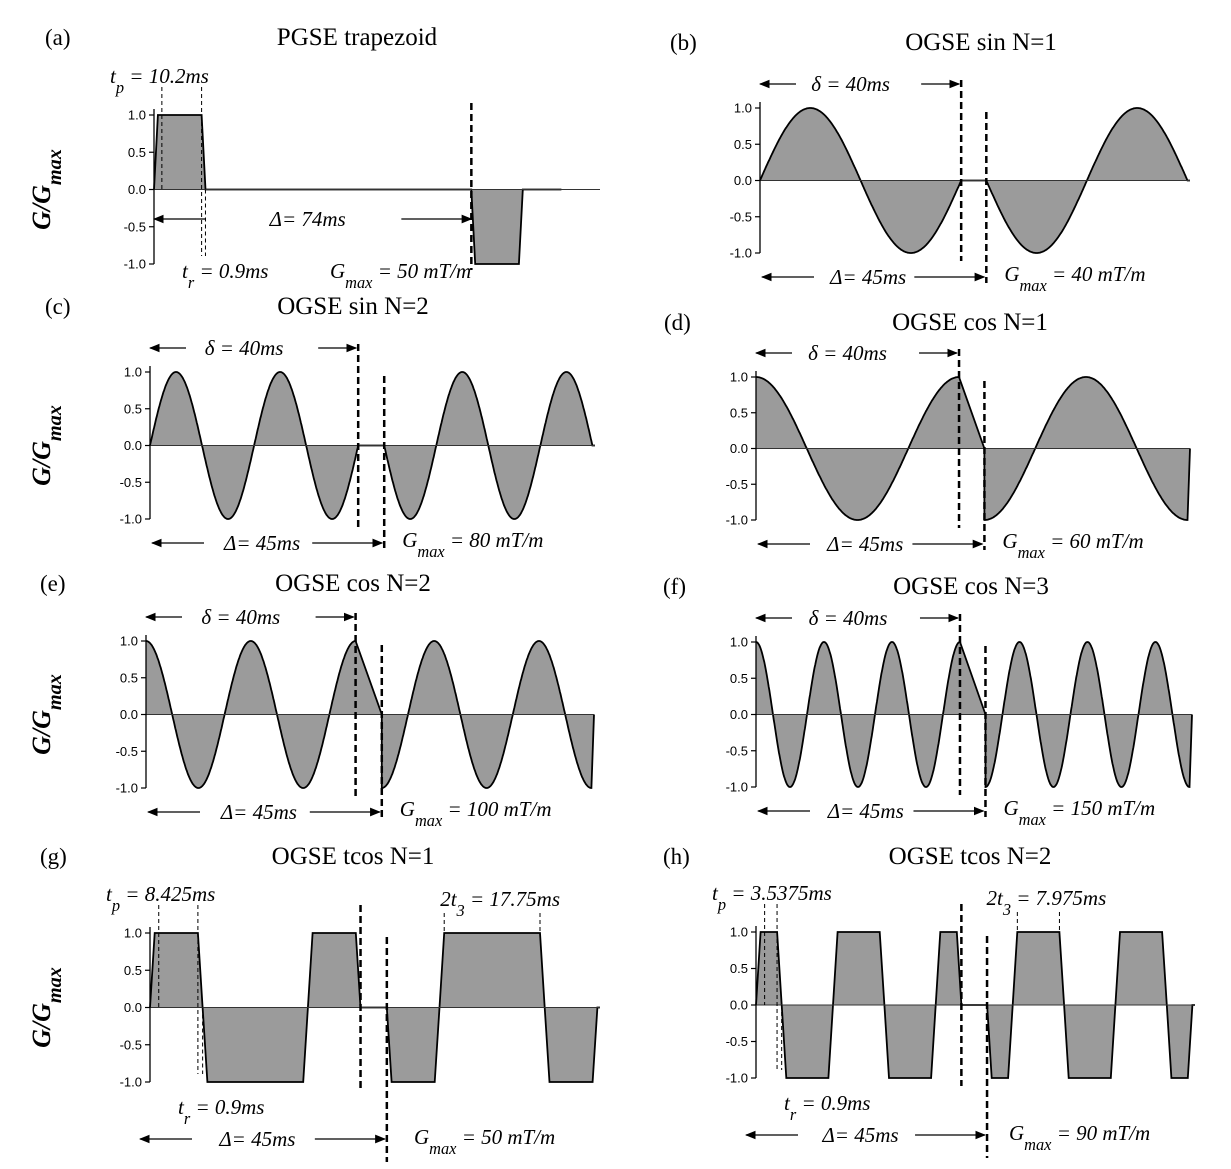  Describe the element at coordinates (472, 544) in the screenshot. I see `gmax-label: Gmax = 80 mT/m` at that location.